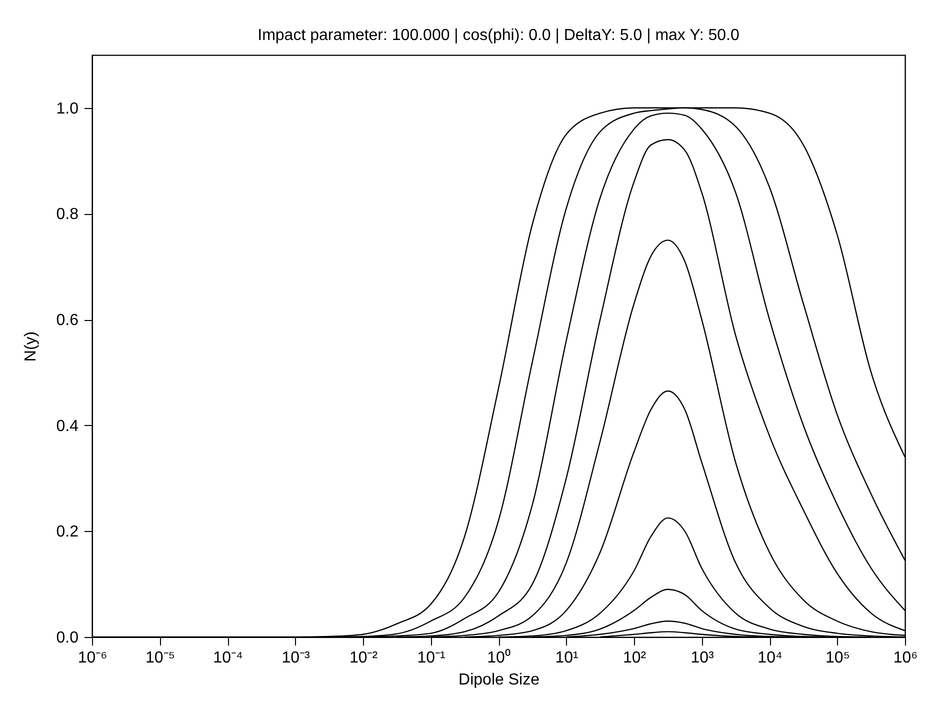 This screenshot has height=711, width=937. What do you see at coordinates (363, 658) in the screenshot?
I see `x-tick-label: 10⁻²` at bounding box center [363, 658].